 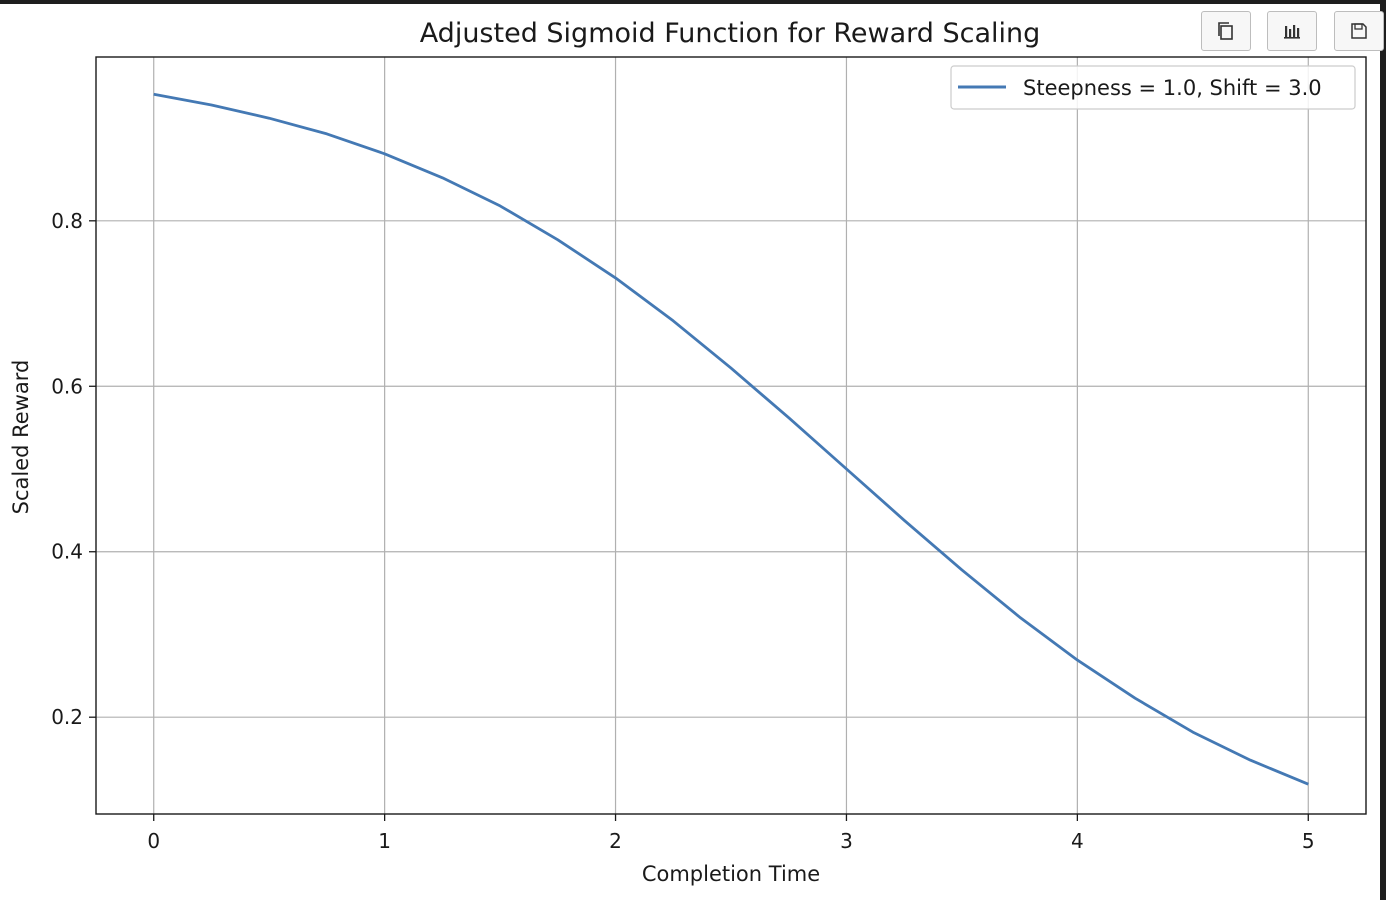 I want to click on window-top-edge, so click(x=693, y=2).